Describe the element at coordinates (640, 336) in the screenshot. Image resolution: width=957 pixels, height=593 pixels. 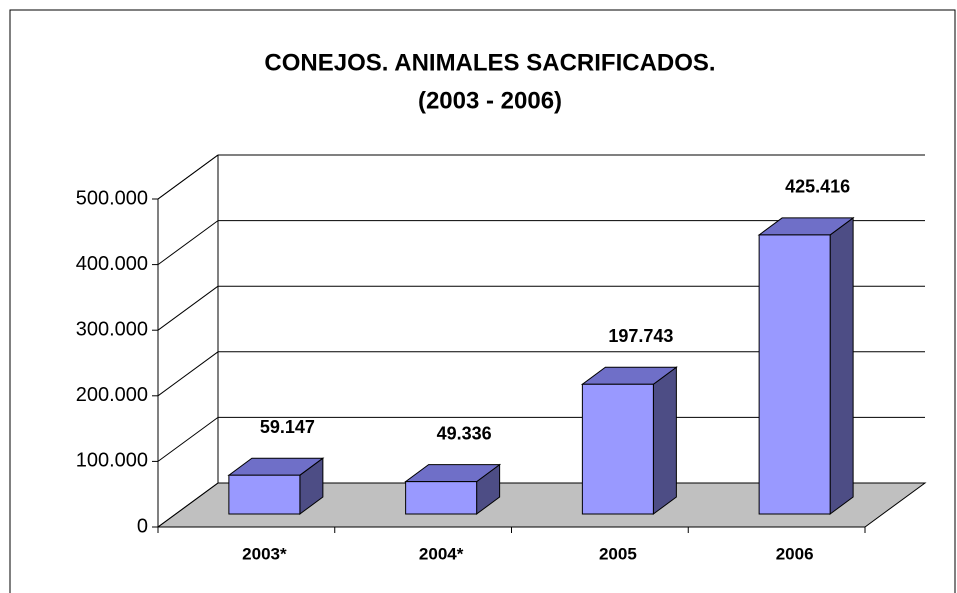
I see `value-label: 197.743` at that location.